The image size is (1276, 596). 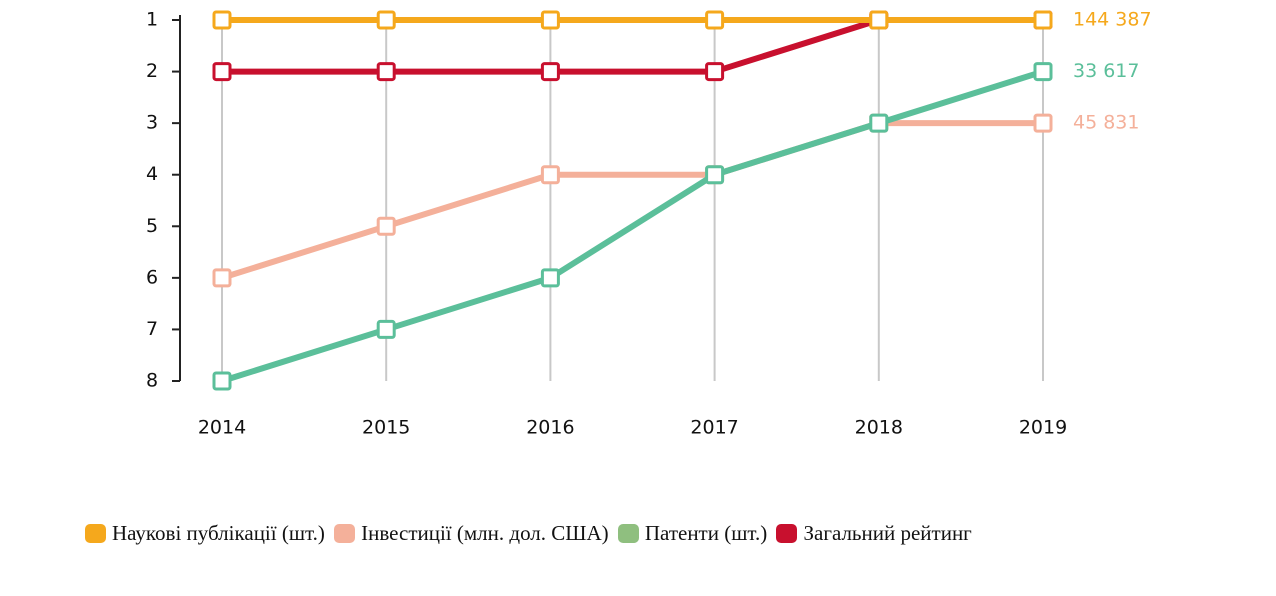 What do you see at coordinates (152, 381) in the screenshot?
I see `y-tick-label: 8` at bounding box center [152, 381].